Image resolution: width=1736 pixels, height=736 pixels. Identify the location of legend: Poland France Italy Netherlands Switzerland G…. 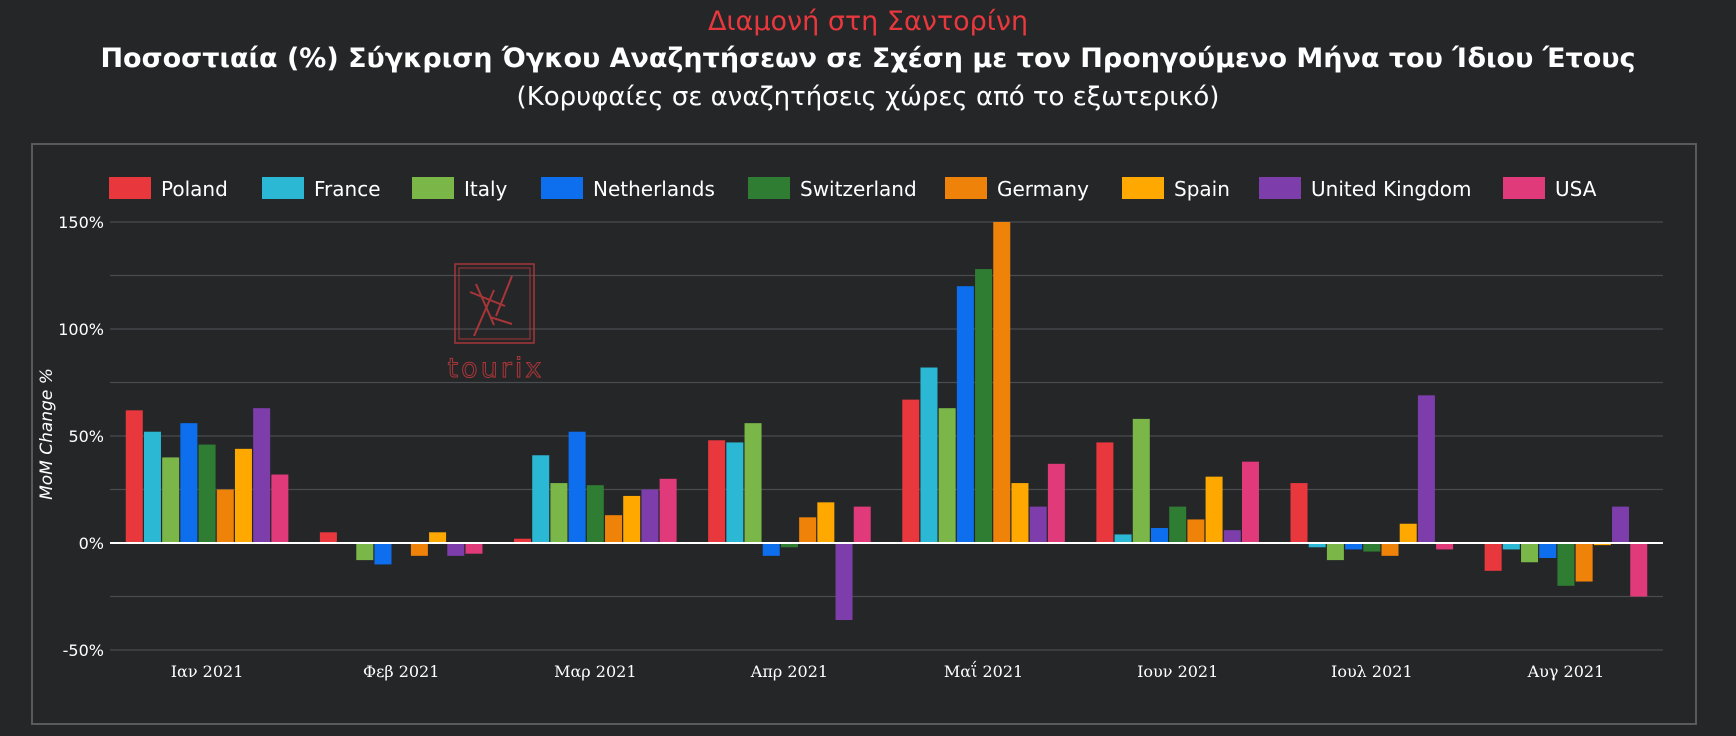
(853, 189).